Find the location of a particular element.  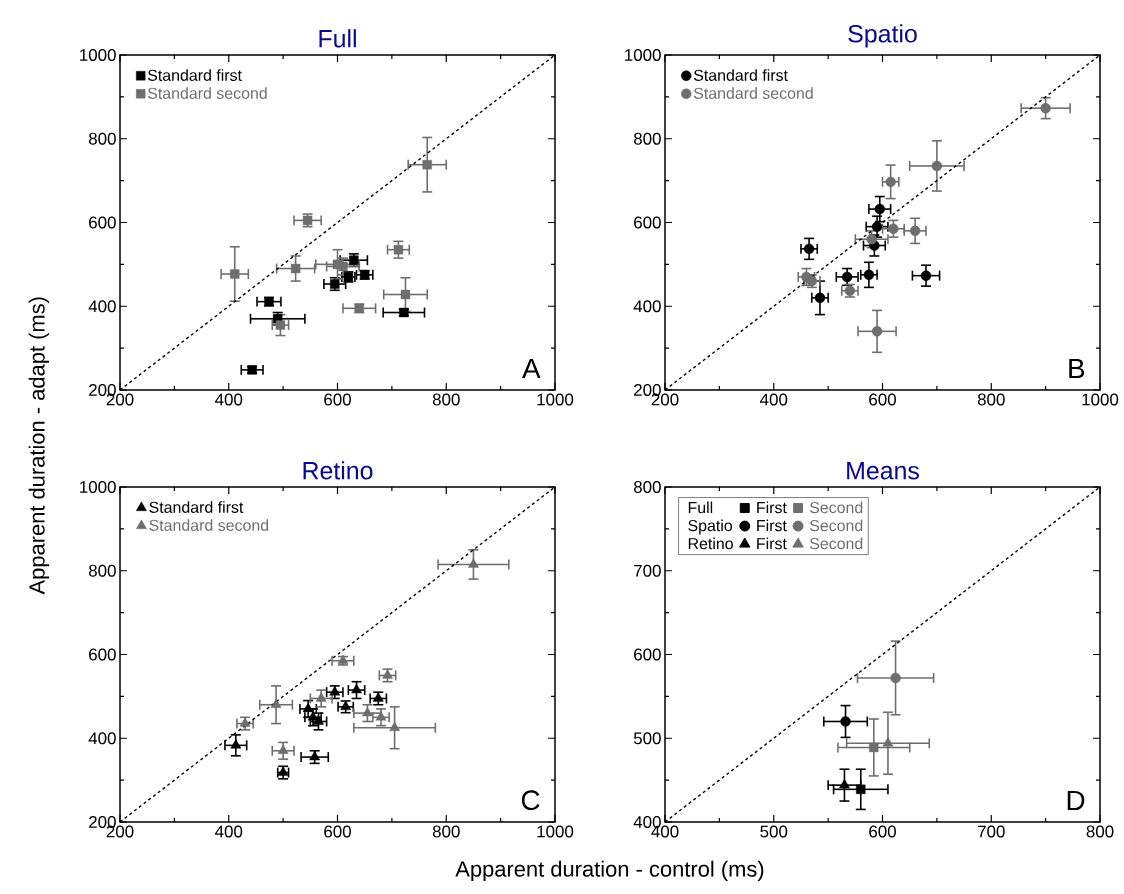

y-tick-label: 700 is located at coordinates (647, 570).